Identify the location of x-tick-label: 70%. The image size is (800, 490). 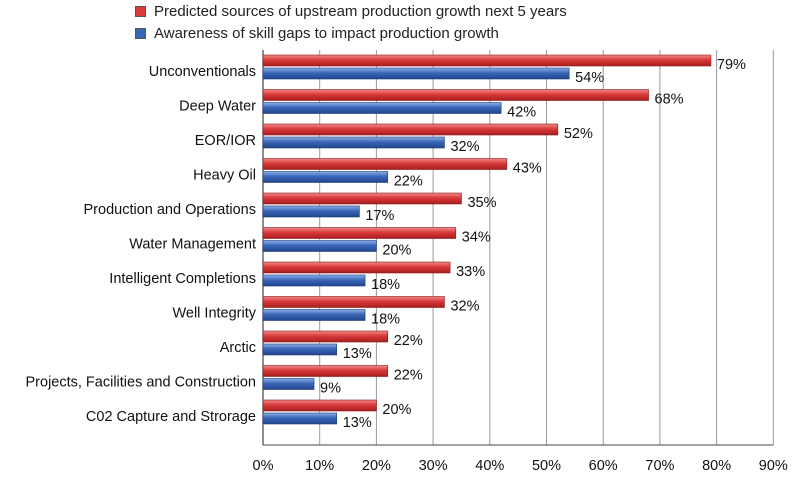
(659, 466).